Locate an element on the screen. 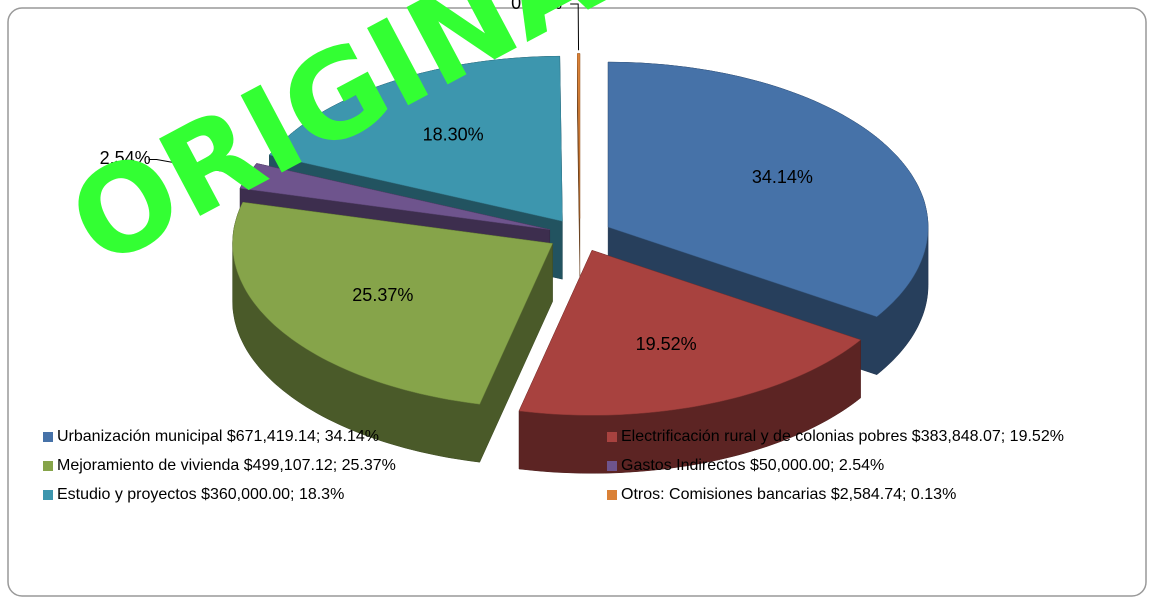 This screenshot has width=1153, height=609. data-label: 2.54% is located at coordinates (125, 158).